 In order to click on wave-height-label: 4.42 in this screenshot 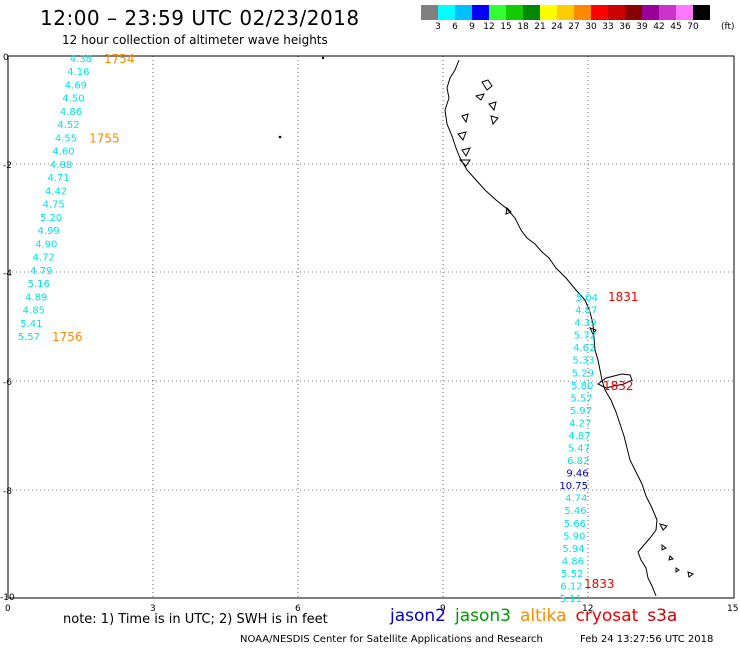, I will do `click(56, 191)`.